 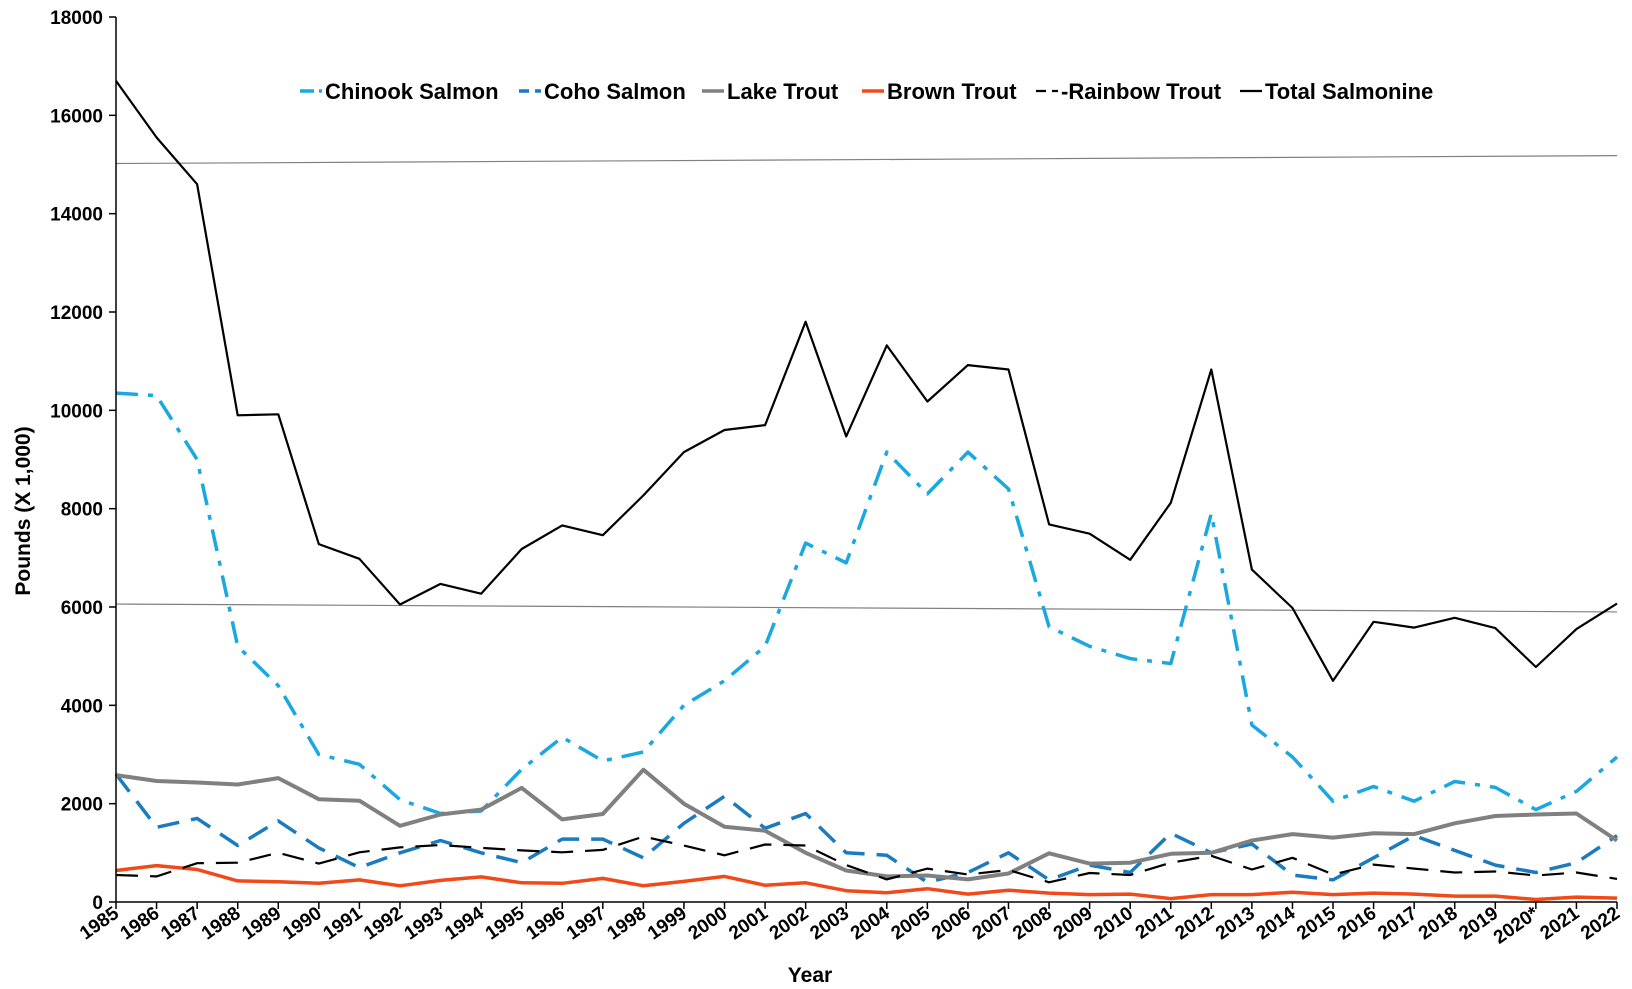 What do you see at coordinates (1235, 923) in the screenshot?
I see `x-tick-label: 2013` at bounding box center [1235, 923].